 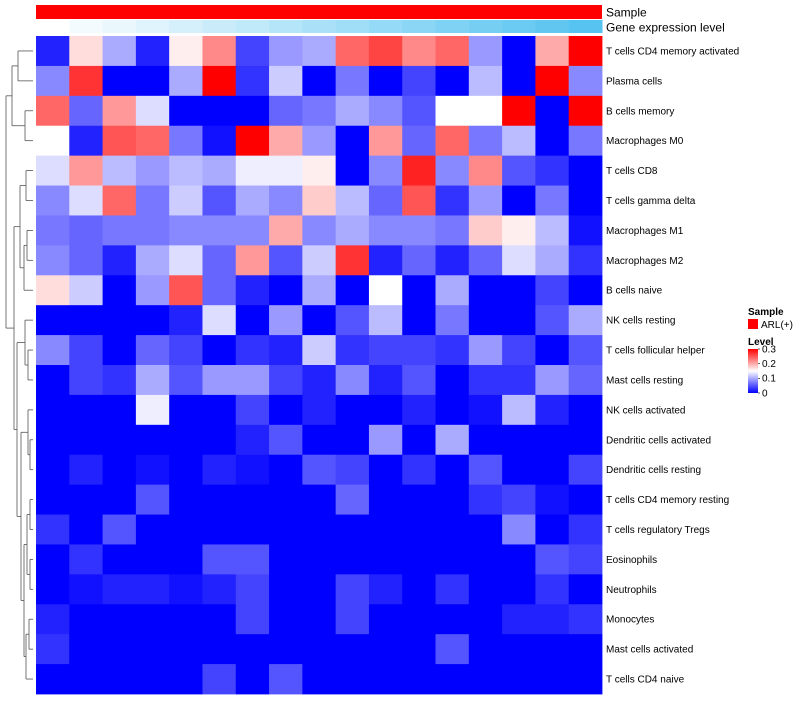 What do you see at coordinates (626, 13) in the screenshot?
I see `annotation-label-sample: Sample` at bounding box center [626, 13].